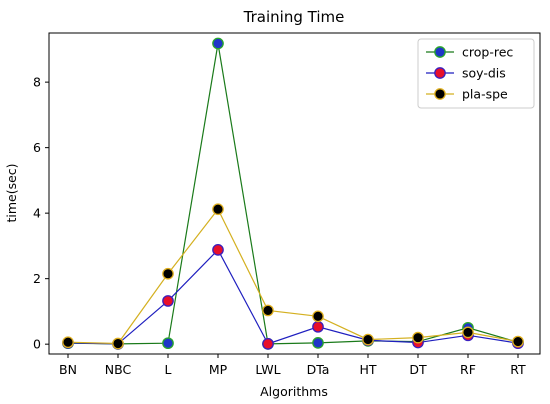  What do you see at coordinates (118, 369) in the screenshot?
I see `x-tick-label-nbc: NBC` at bounding box center [118, 369].